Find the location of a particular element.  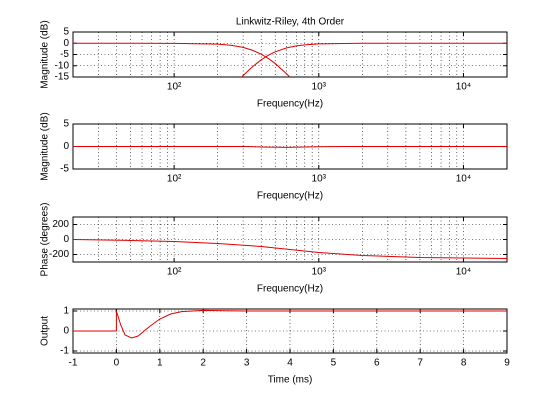

y-tick-label: -15 is located at coordinates (62, 77).